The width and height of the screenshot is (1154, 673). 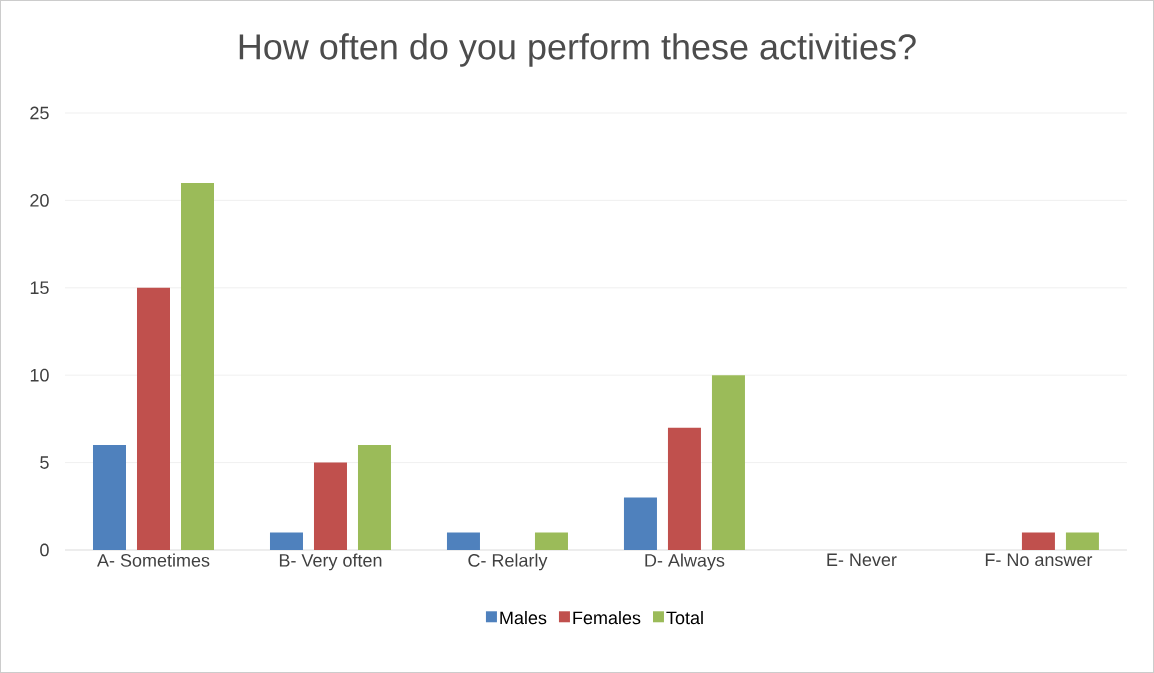 I want to click on legend-label: Total, so click(x=684, y=618).